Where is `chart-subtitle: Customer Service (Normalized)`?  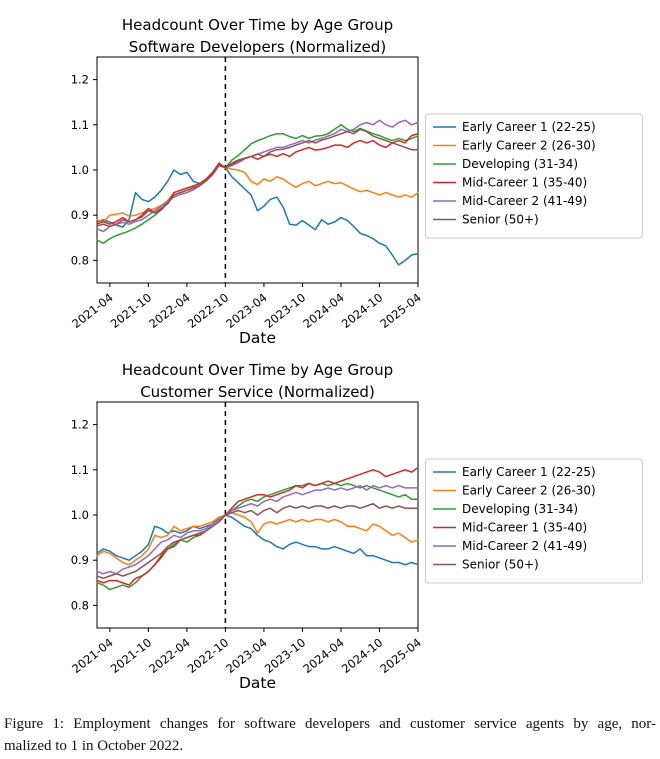 chart-subtitle: Customer Service (Normalized) is located at coordinates (257, 392).